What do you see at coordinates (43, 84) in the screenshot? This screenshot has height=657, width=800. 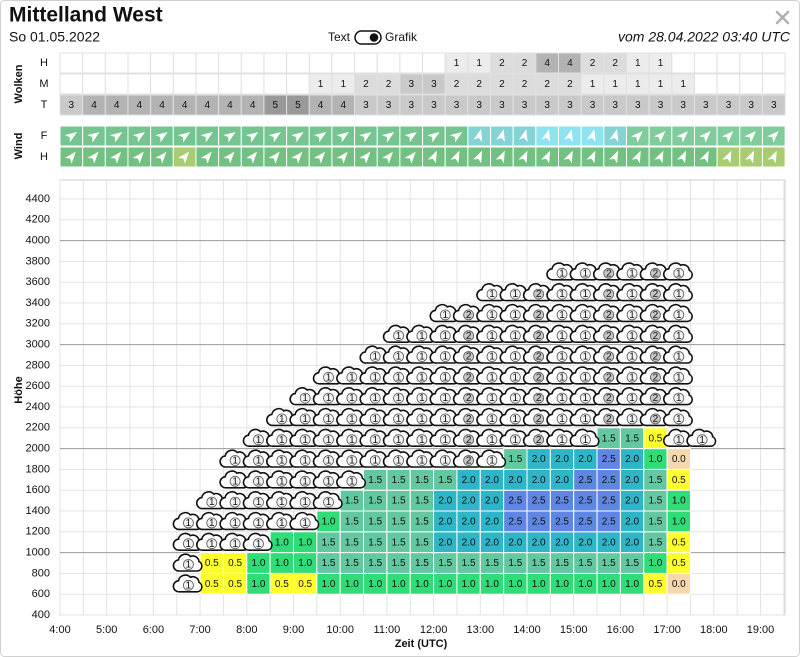 I see `row-label: M` at bounding box center [43, 84].